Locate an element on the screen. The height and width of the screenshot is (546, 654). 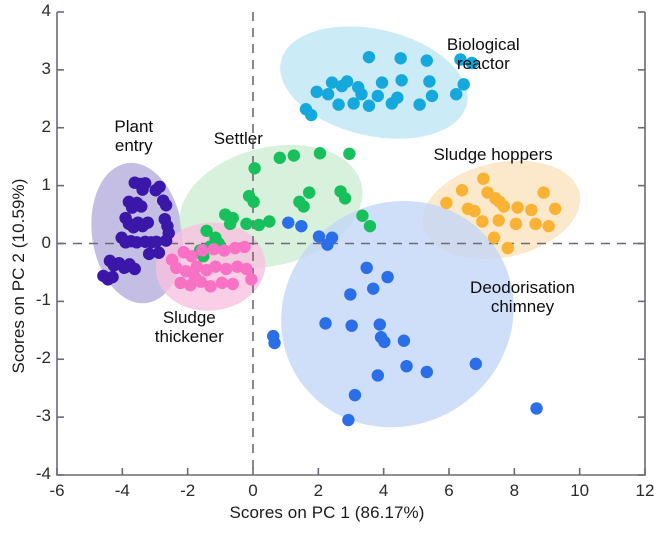
y-tick-label: -3 is located at coordinates (43, 416).